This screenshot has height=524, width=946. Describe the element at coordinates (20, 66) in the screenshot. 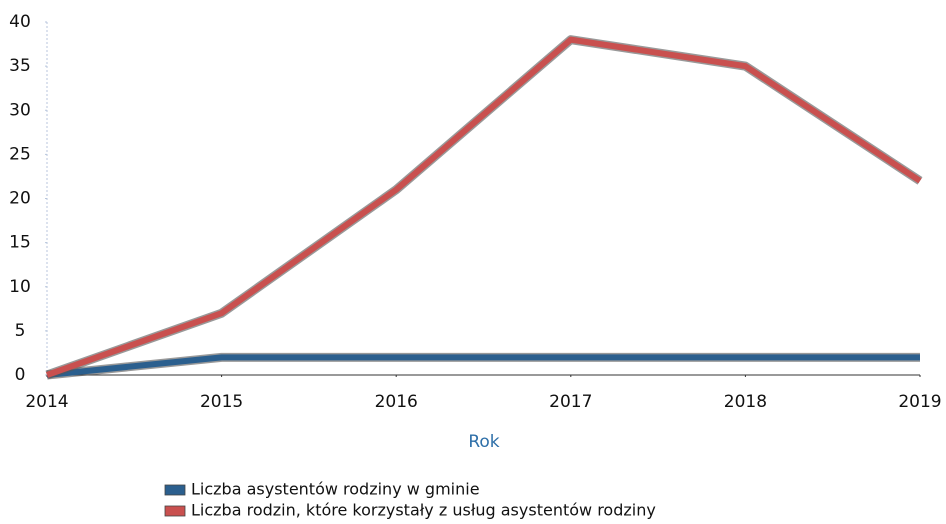

I see `y-tick-label: 35` at that location.